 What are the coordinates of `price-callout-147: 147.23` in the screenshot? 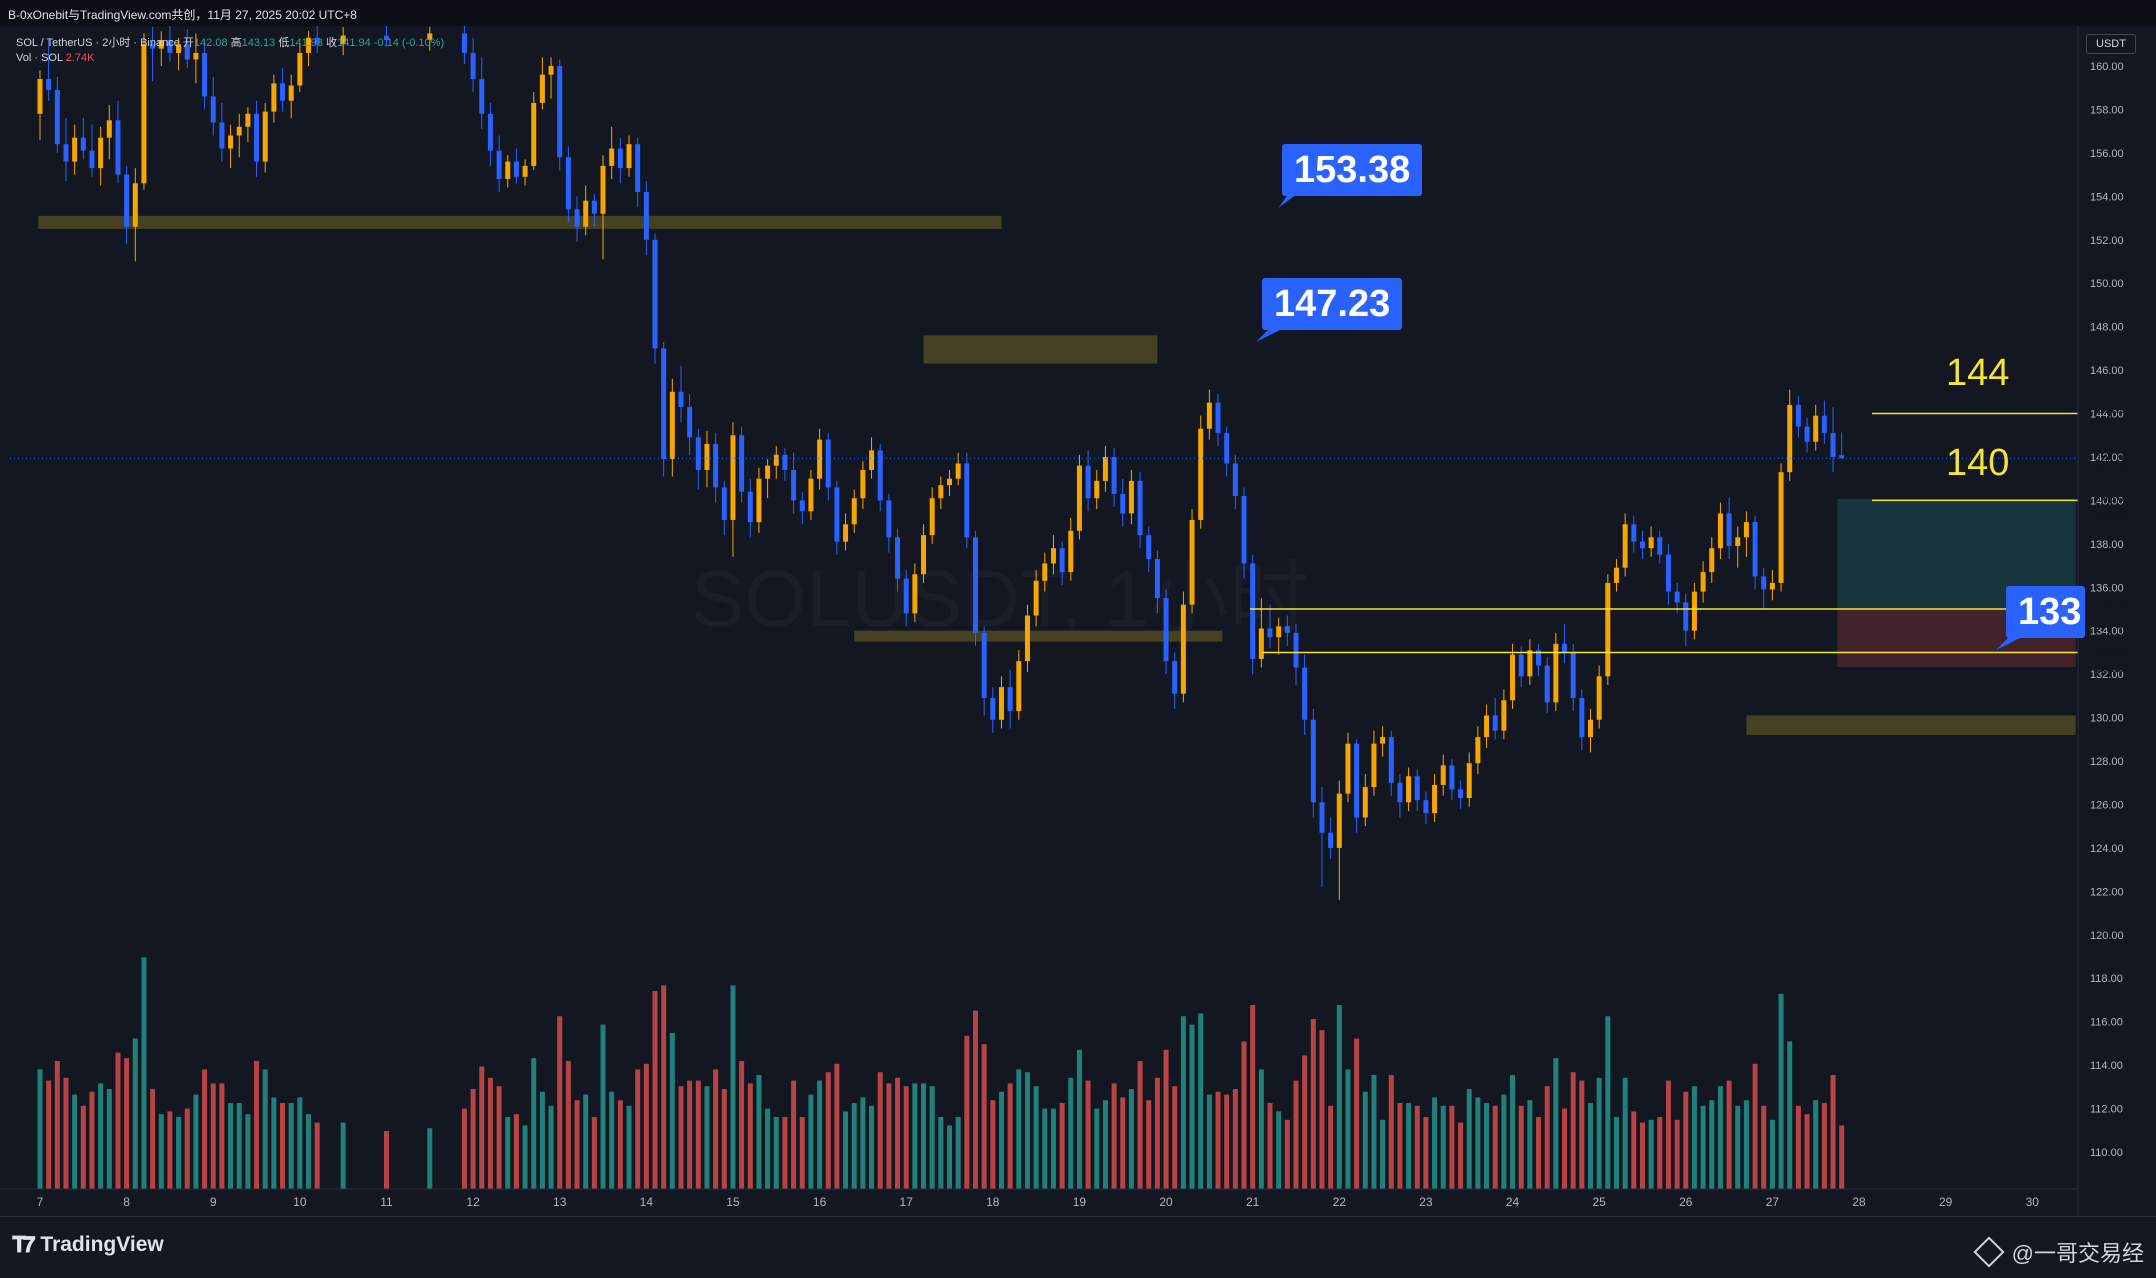 It's located at (1332, 304).